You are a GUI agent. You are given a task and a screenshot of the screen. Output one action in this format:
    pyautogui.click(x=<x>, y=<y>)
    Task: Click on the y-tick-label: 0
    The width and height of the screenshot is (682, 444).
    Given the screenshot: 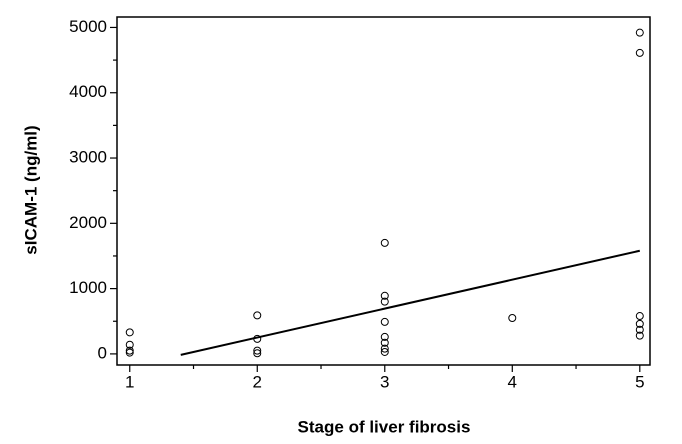 What is the action you would take?
    pyautogui.click(x=102, y=352)
    